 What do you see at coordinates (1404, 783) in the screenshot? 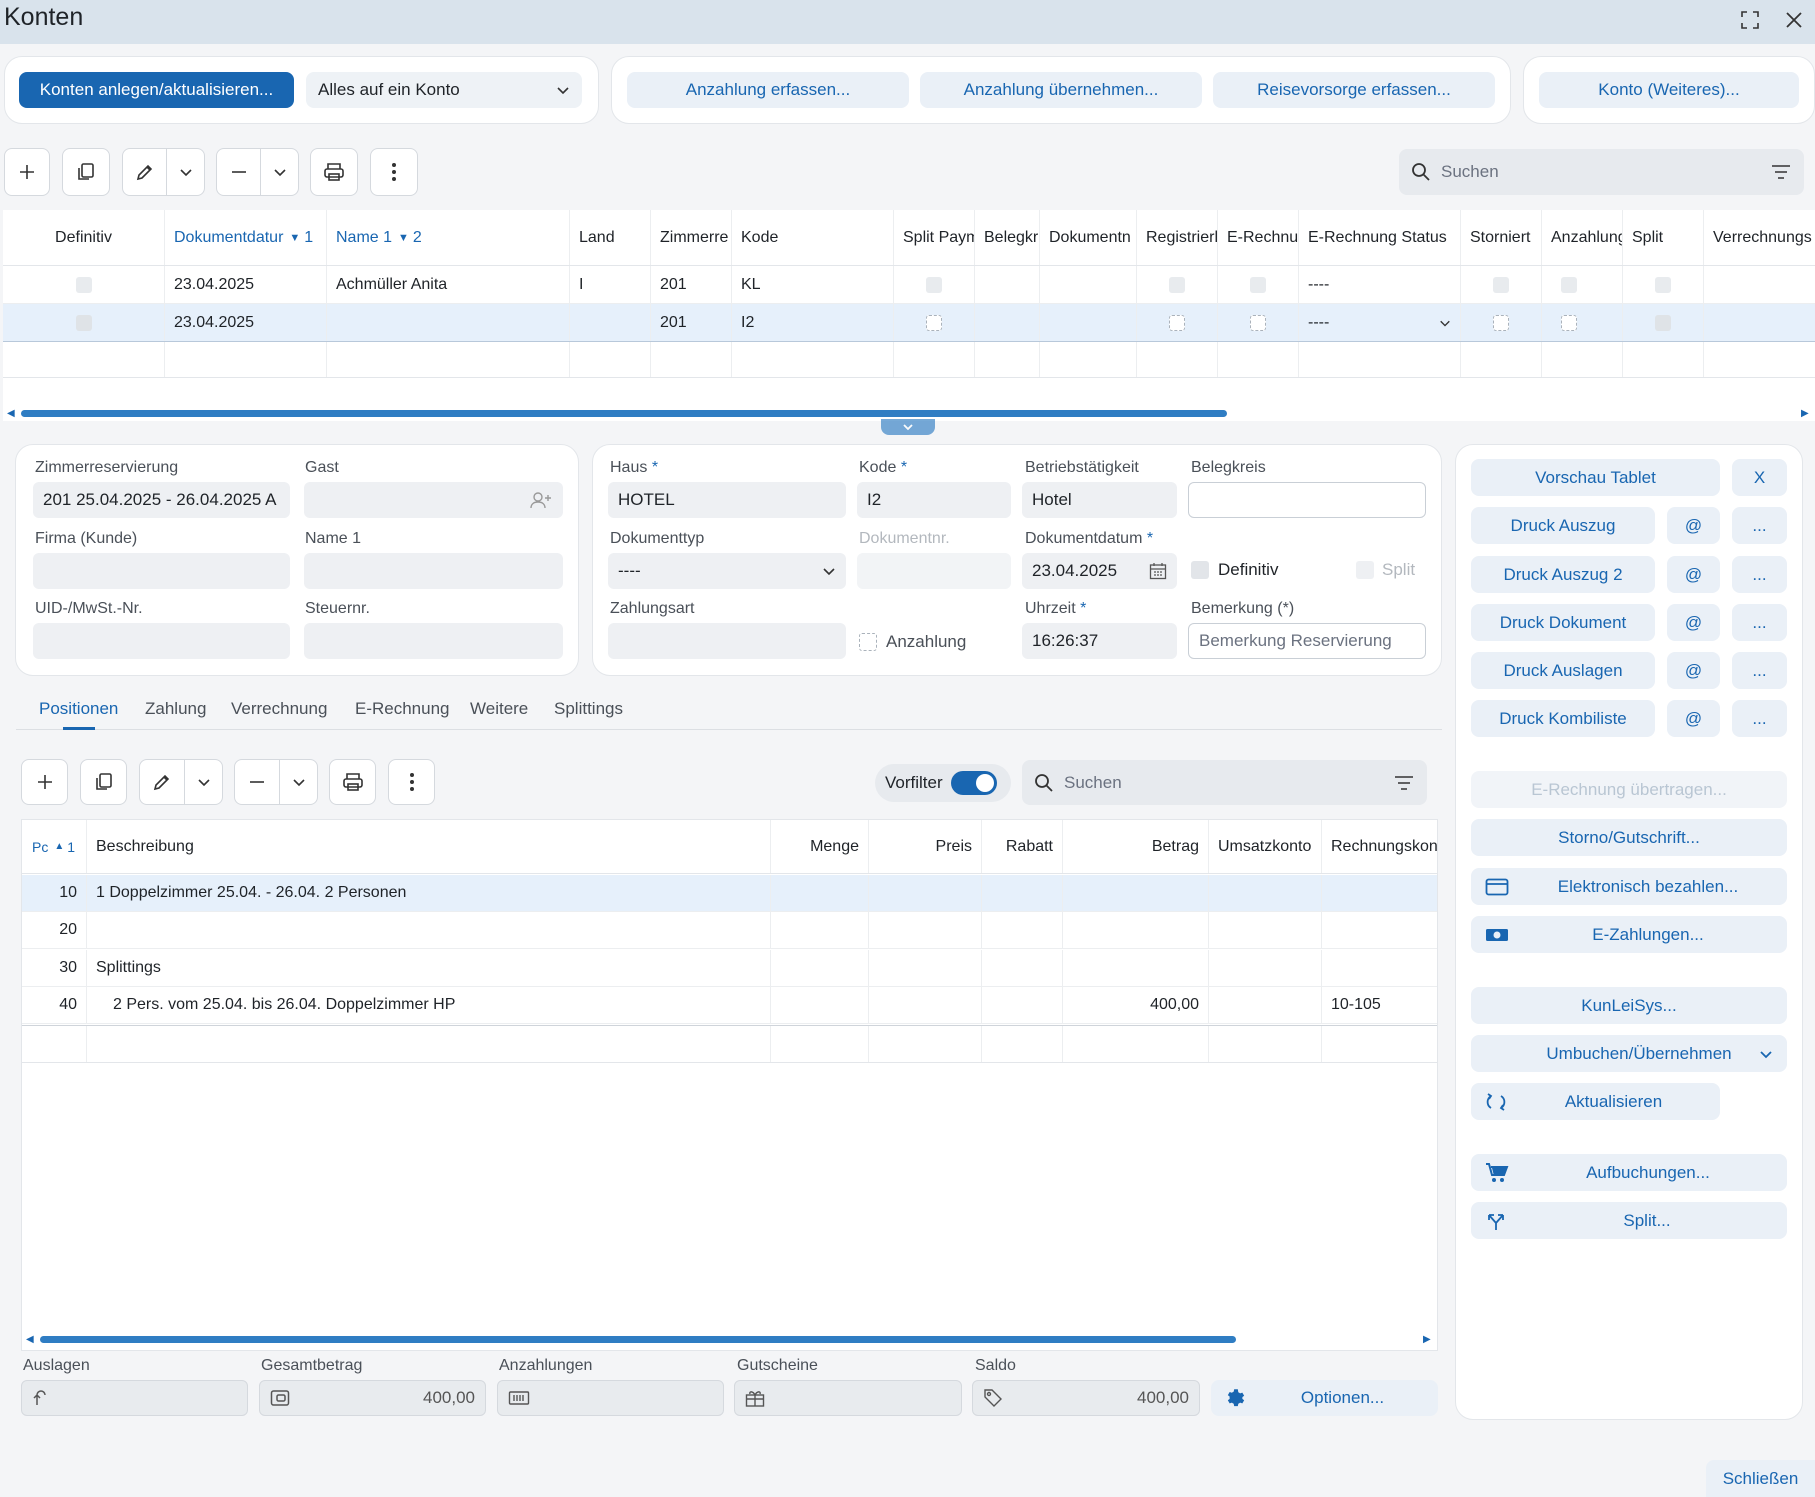
I see `filter-icon` at bounding box center [1404, 783].